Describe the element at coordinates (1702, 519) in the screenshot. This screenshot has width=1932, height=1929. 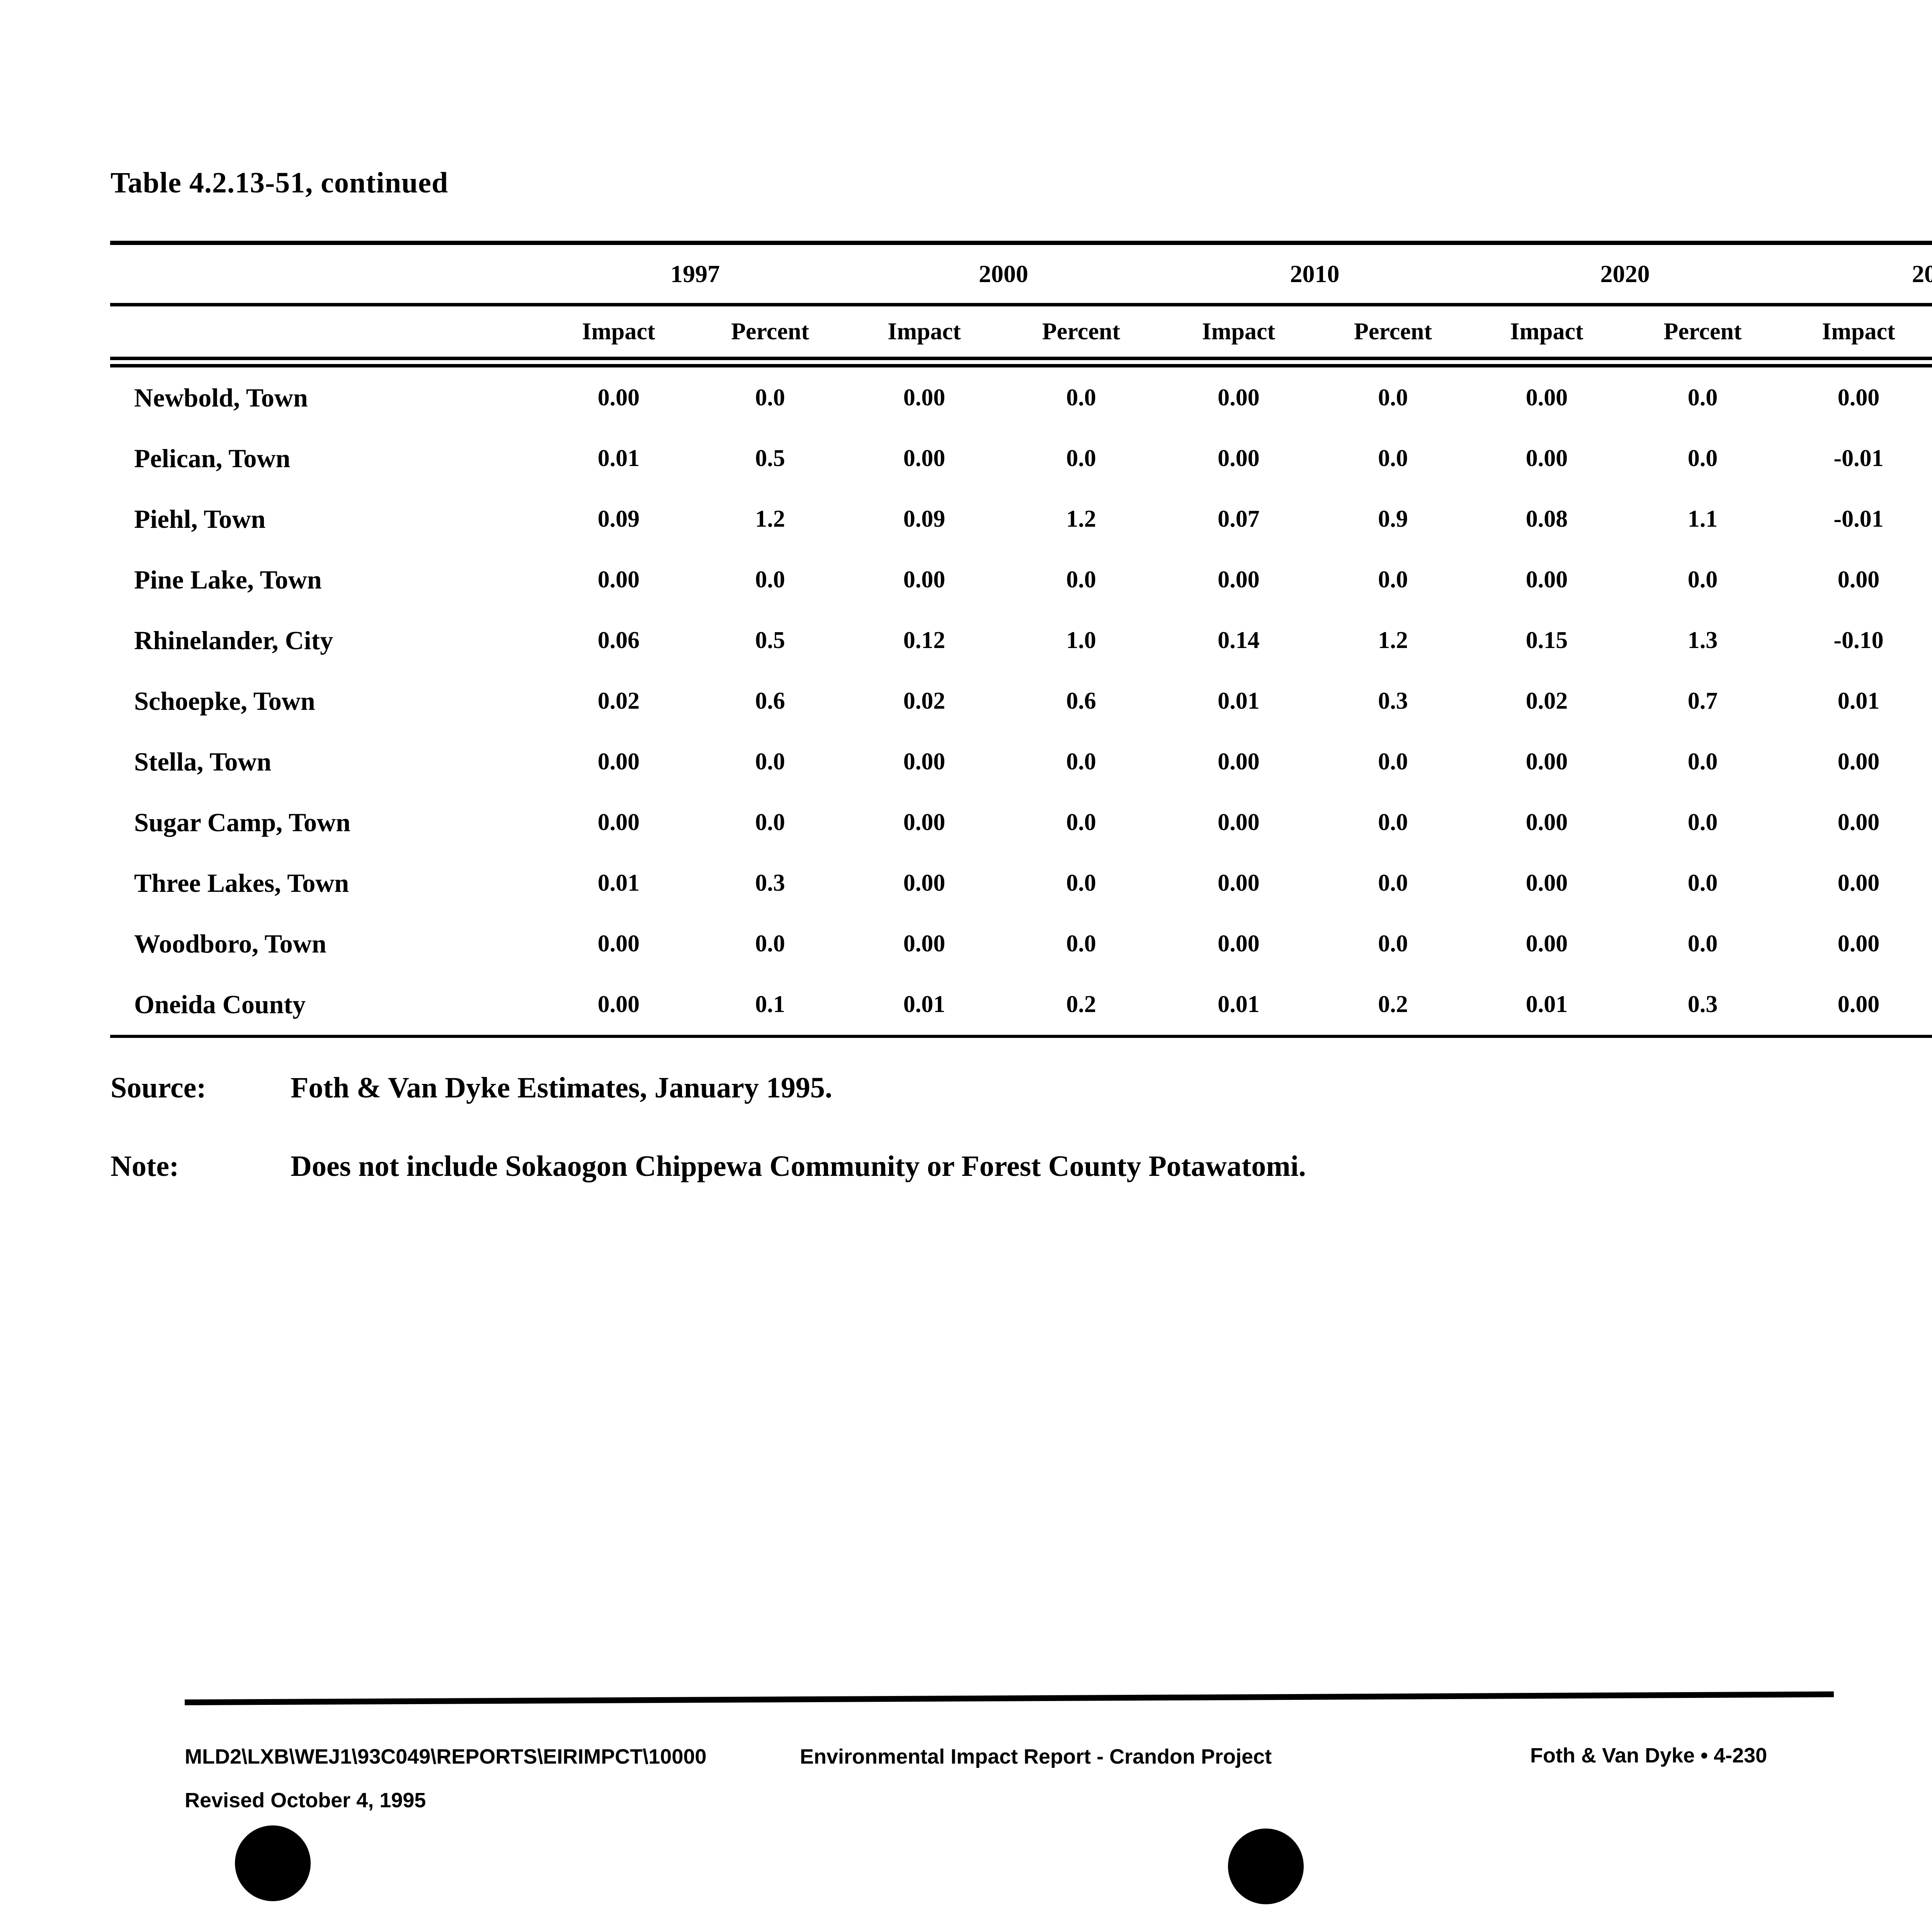
I see `cell: 1.1` at that location.